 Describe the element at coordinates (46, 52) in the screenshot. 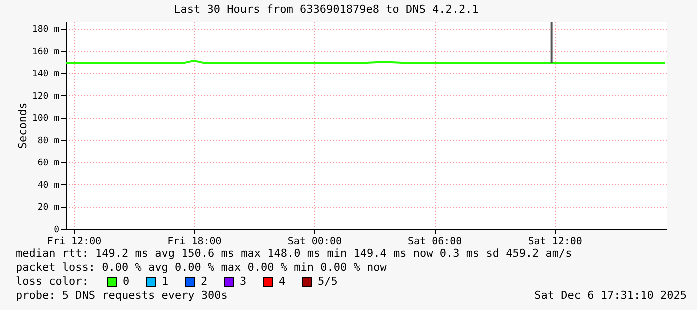

I see `y-tick-label: 160 m` at that location.